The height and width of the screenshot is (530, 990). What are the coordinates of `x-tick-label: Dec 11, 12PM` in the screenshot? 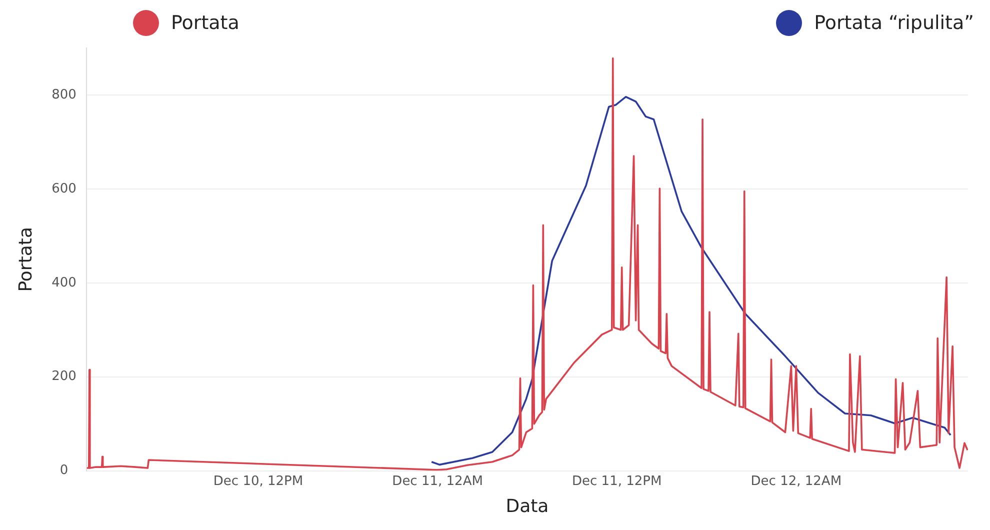 It's located at (617, 481).